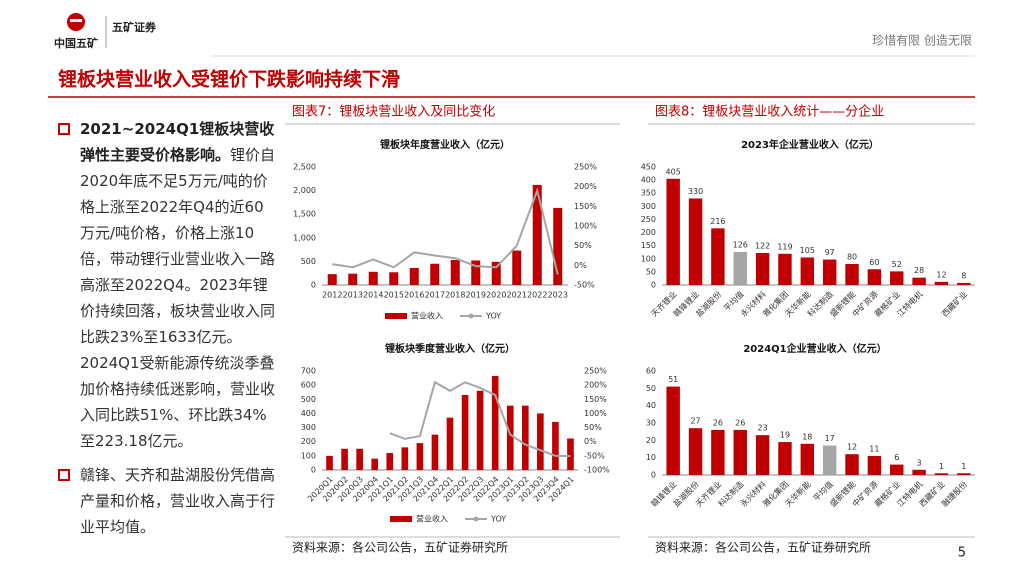 Image resolution: width=1024 pixels, height=576 pixels. Describe the element at coordinates (332, 295) in the screenshot. I see `x-tick-label: 2012` at that location.